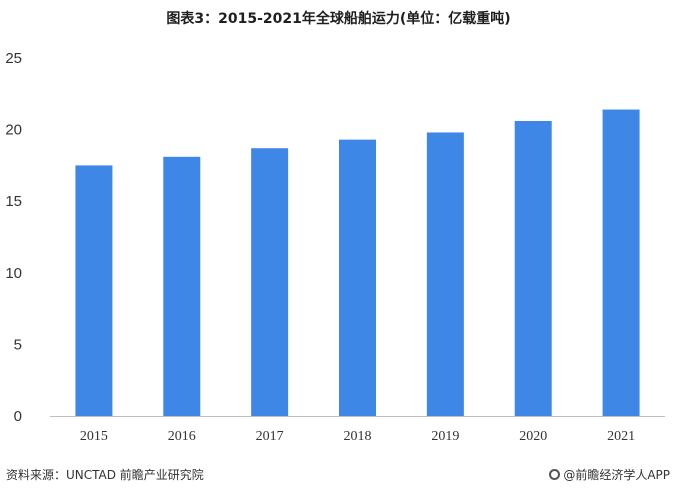 The width and height of the screenshot is (677, 492). Describe the element at coordinates (13, 237) in the screenshot. I see `y-axis: 0 5 10 15 20 25` at that location.